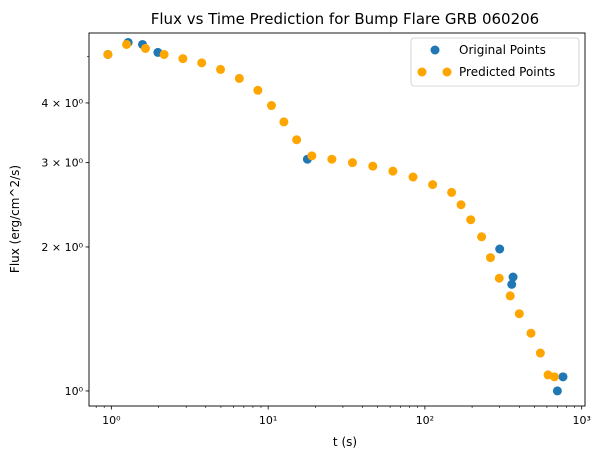 Image resolution: width=603 pixels, height=459 pixels. What do you see at coordinates (268, 420) in the screenshot?
I see `x-tick-label: 10¹` at bounding box center [268, 420].